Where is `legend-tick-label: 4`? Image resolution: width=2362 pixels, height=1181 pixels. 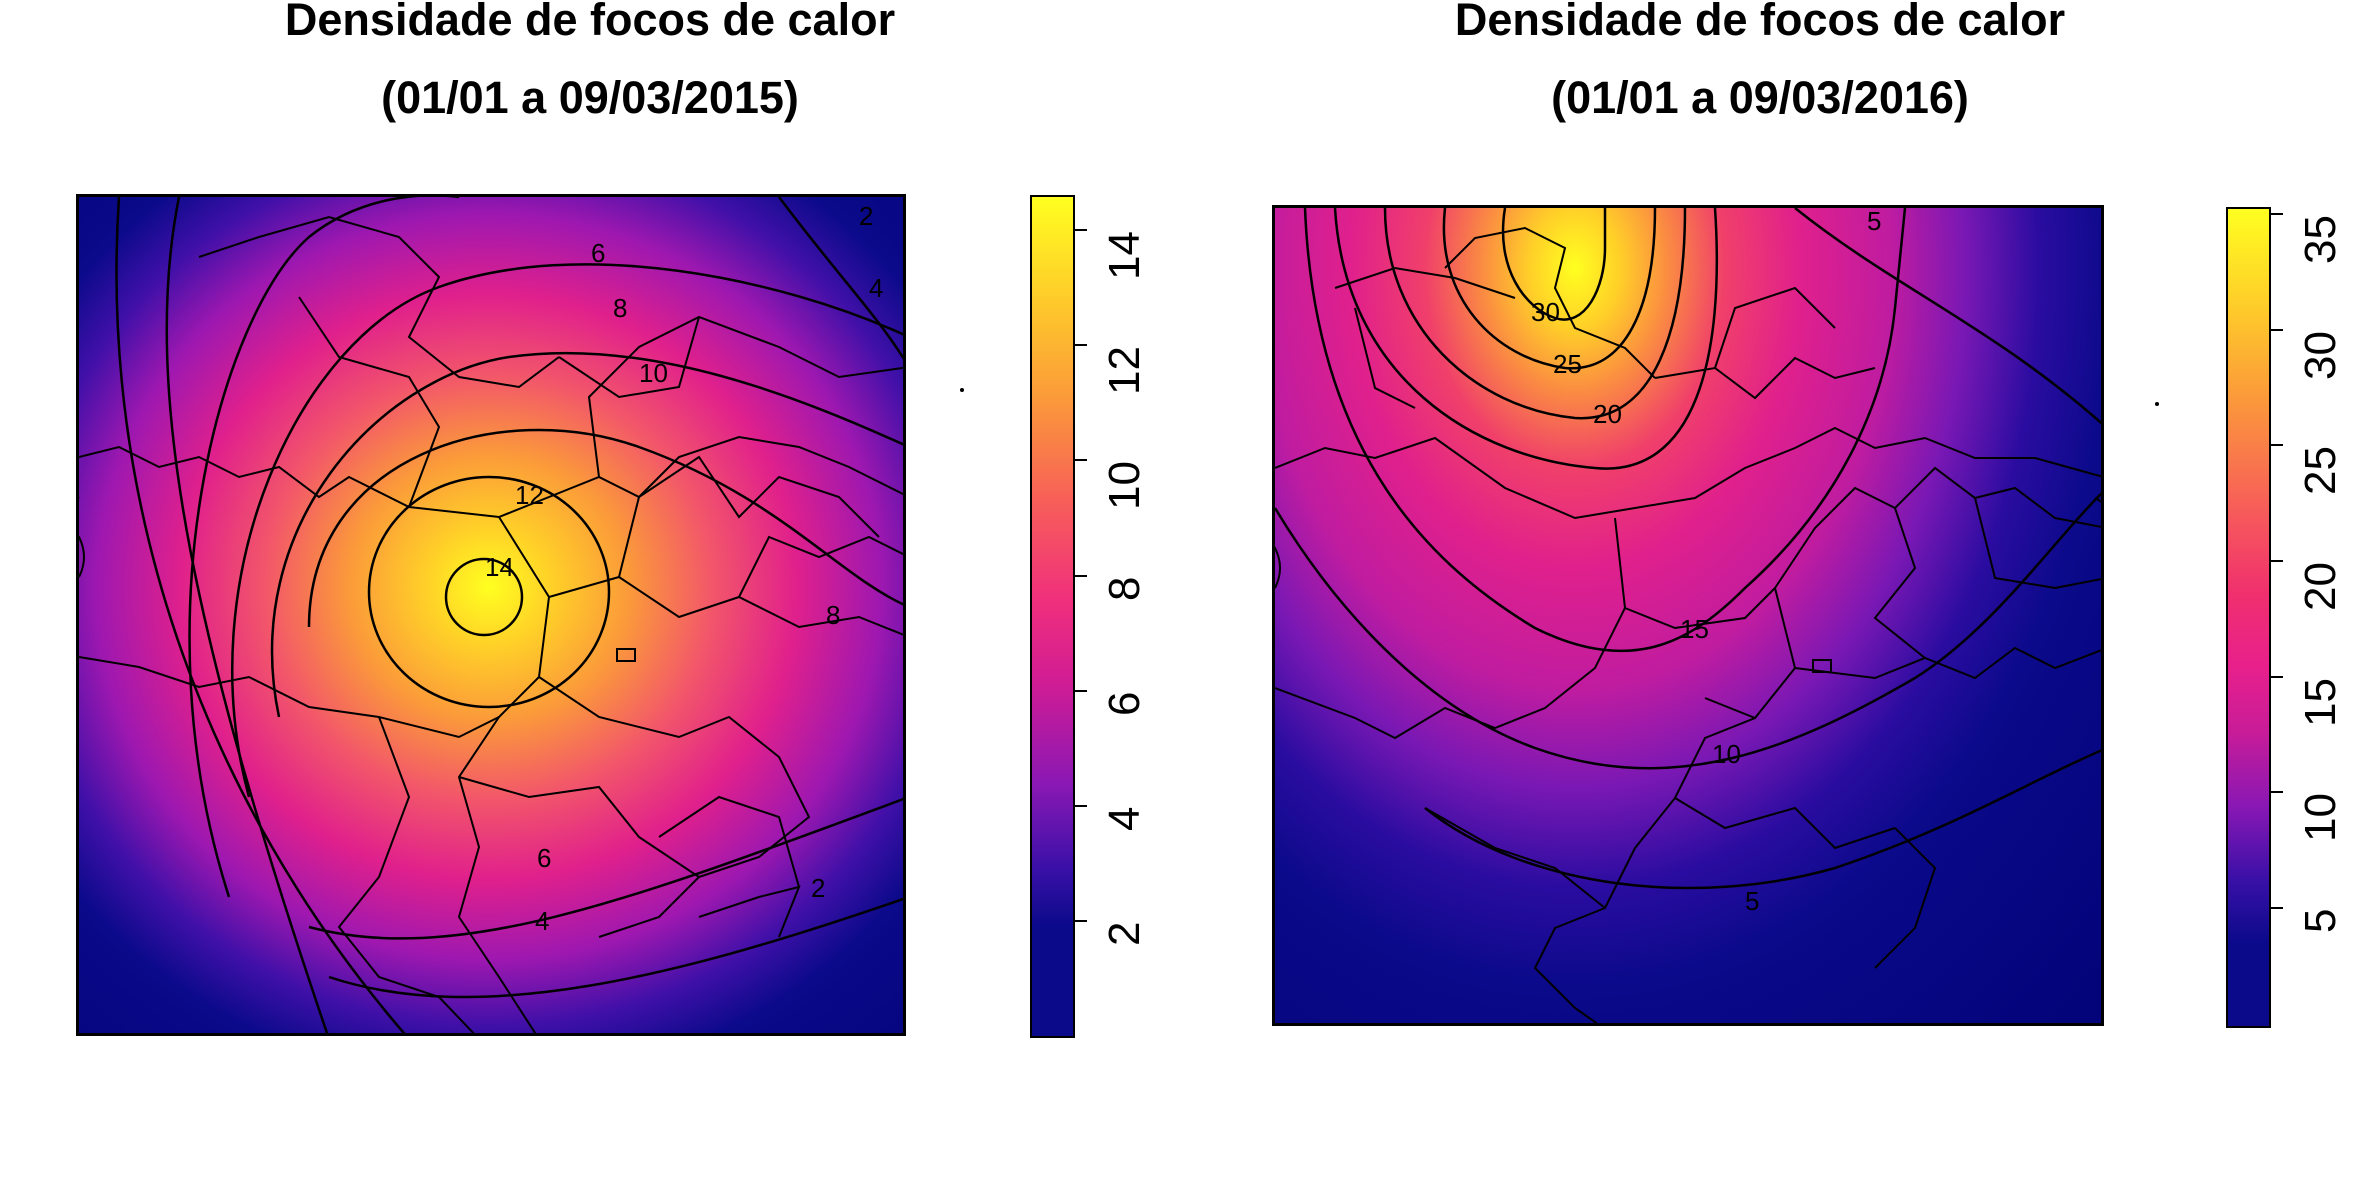
legend-tick-label: 4 is located at coordinates (1124, 818).